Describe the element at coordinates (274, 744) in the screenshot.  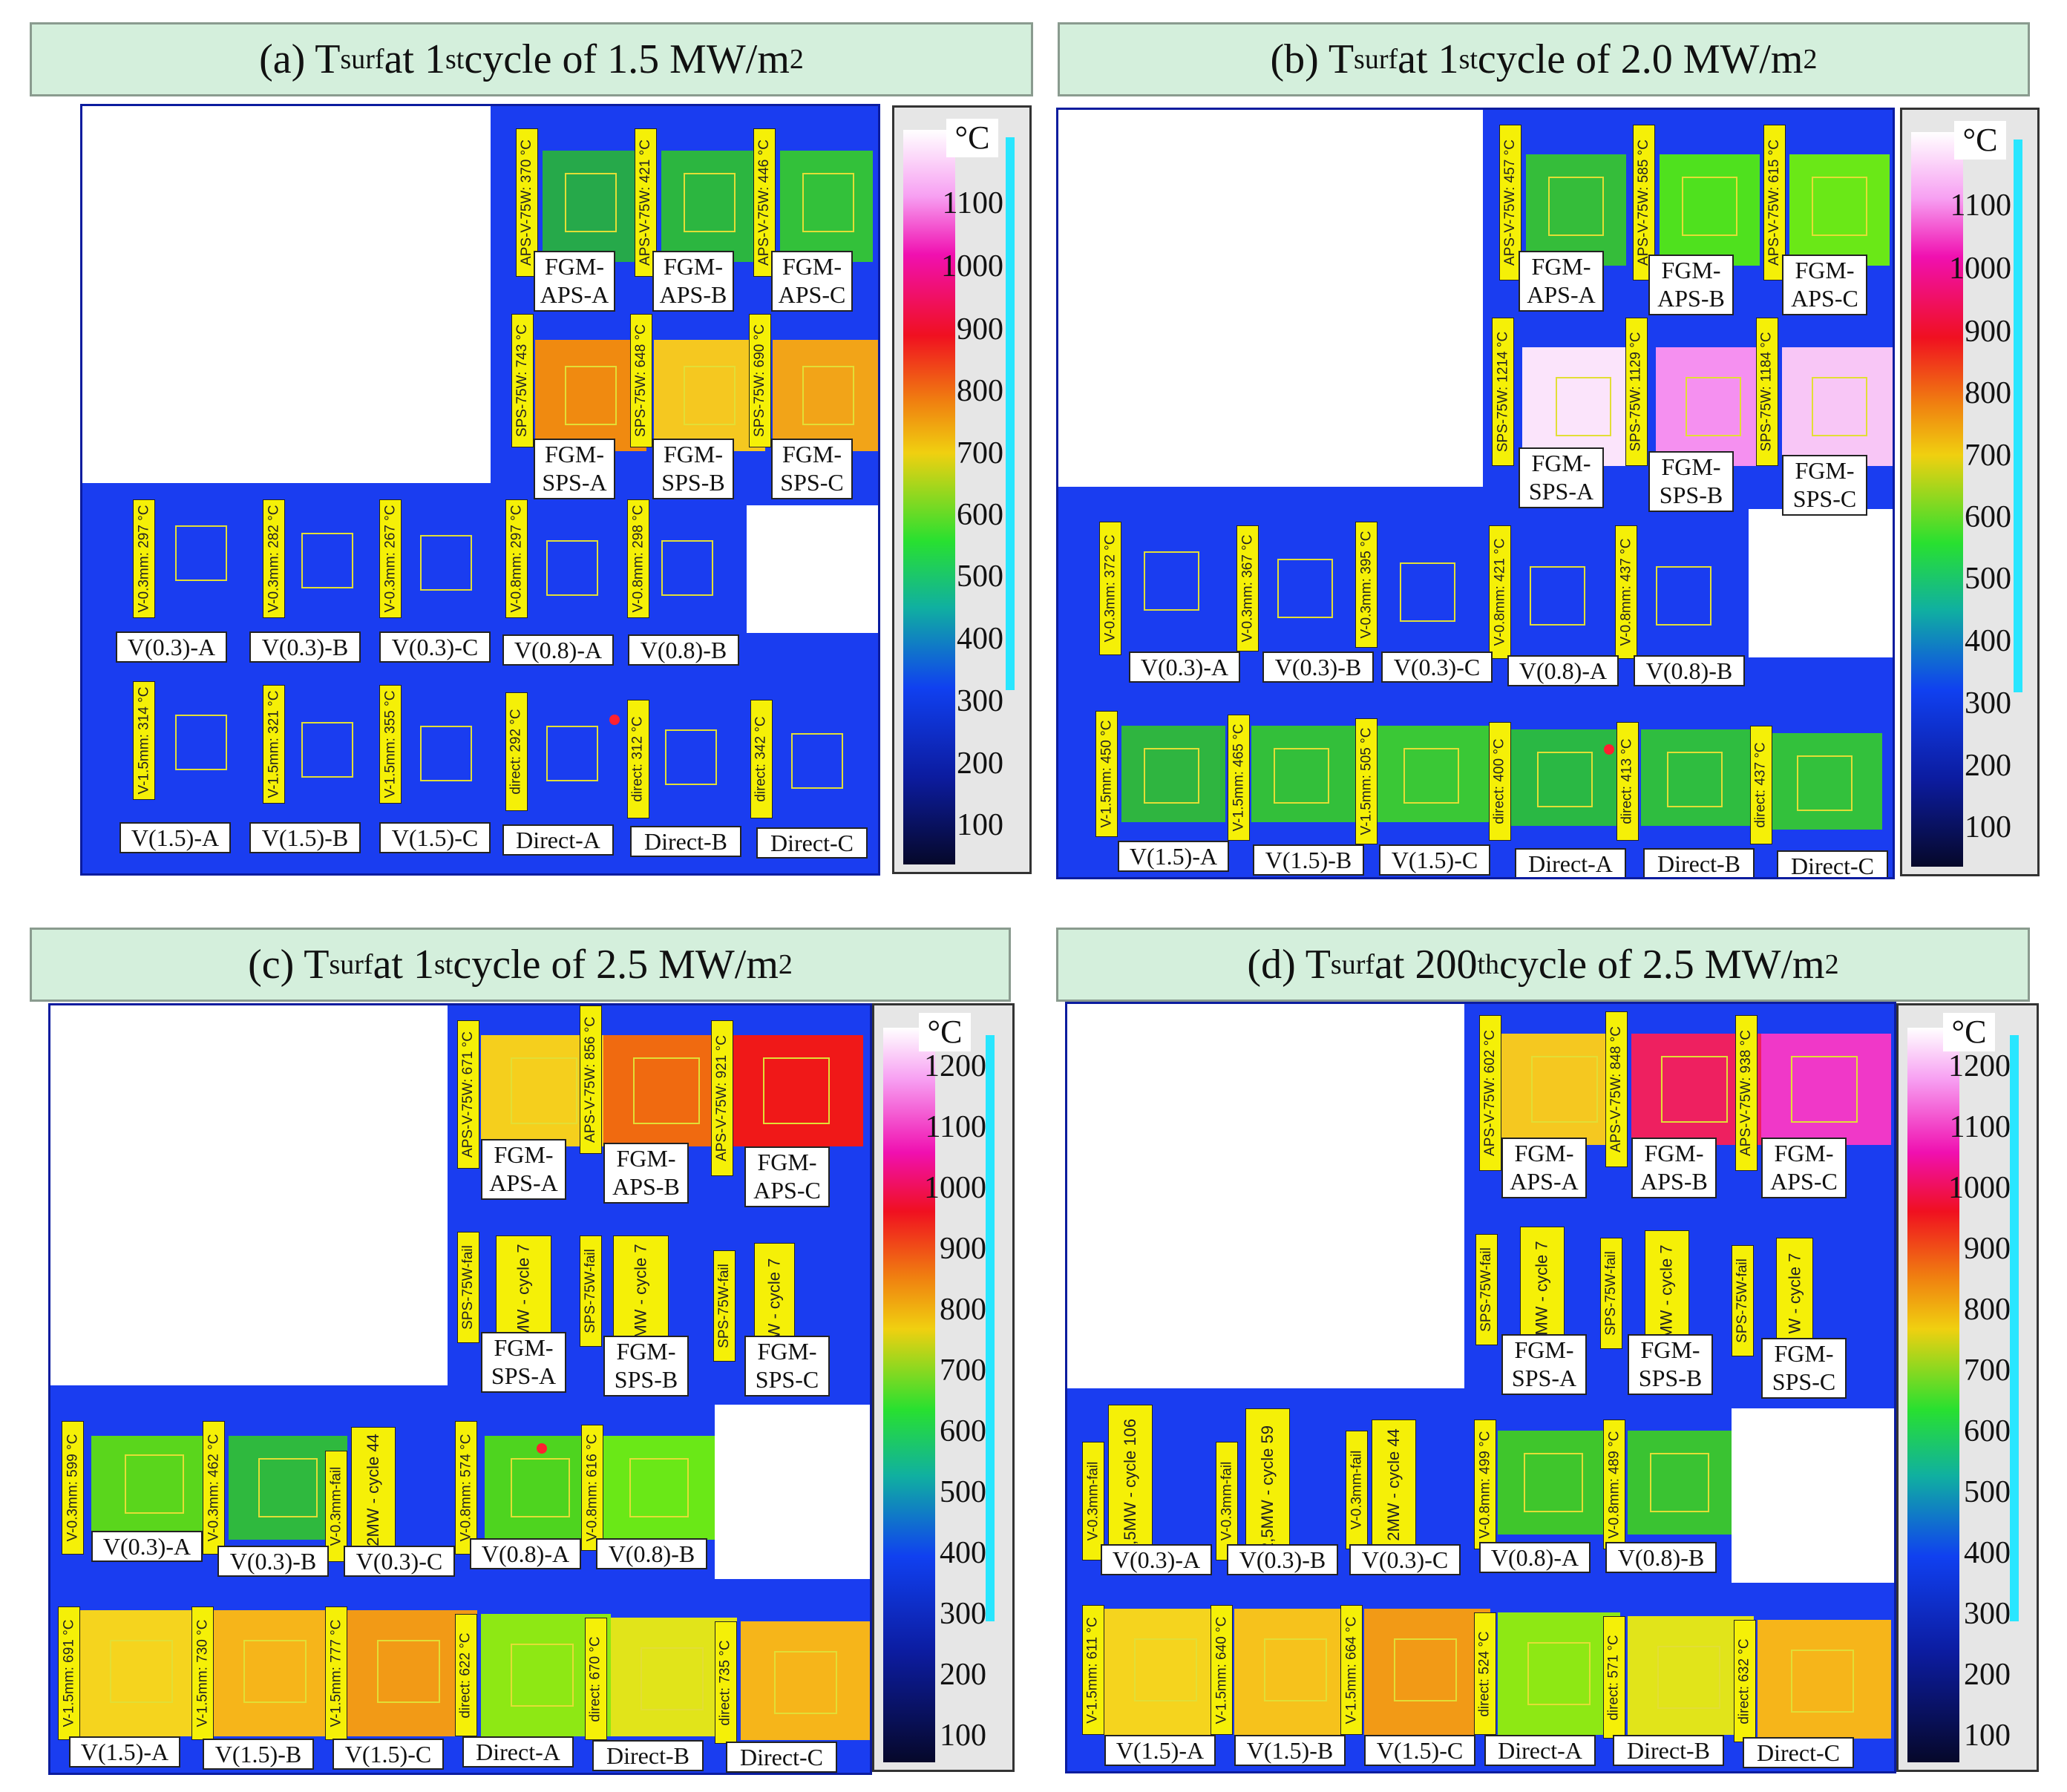
I see `temp-tag: V-1.5mm: 321 °C` at that location.